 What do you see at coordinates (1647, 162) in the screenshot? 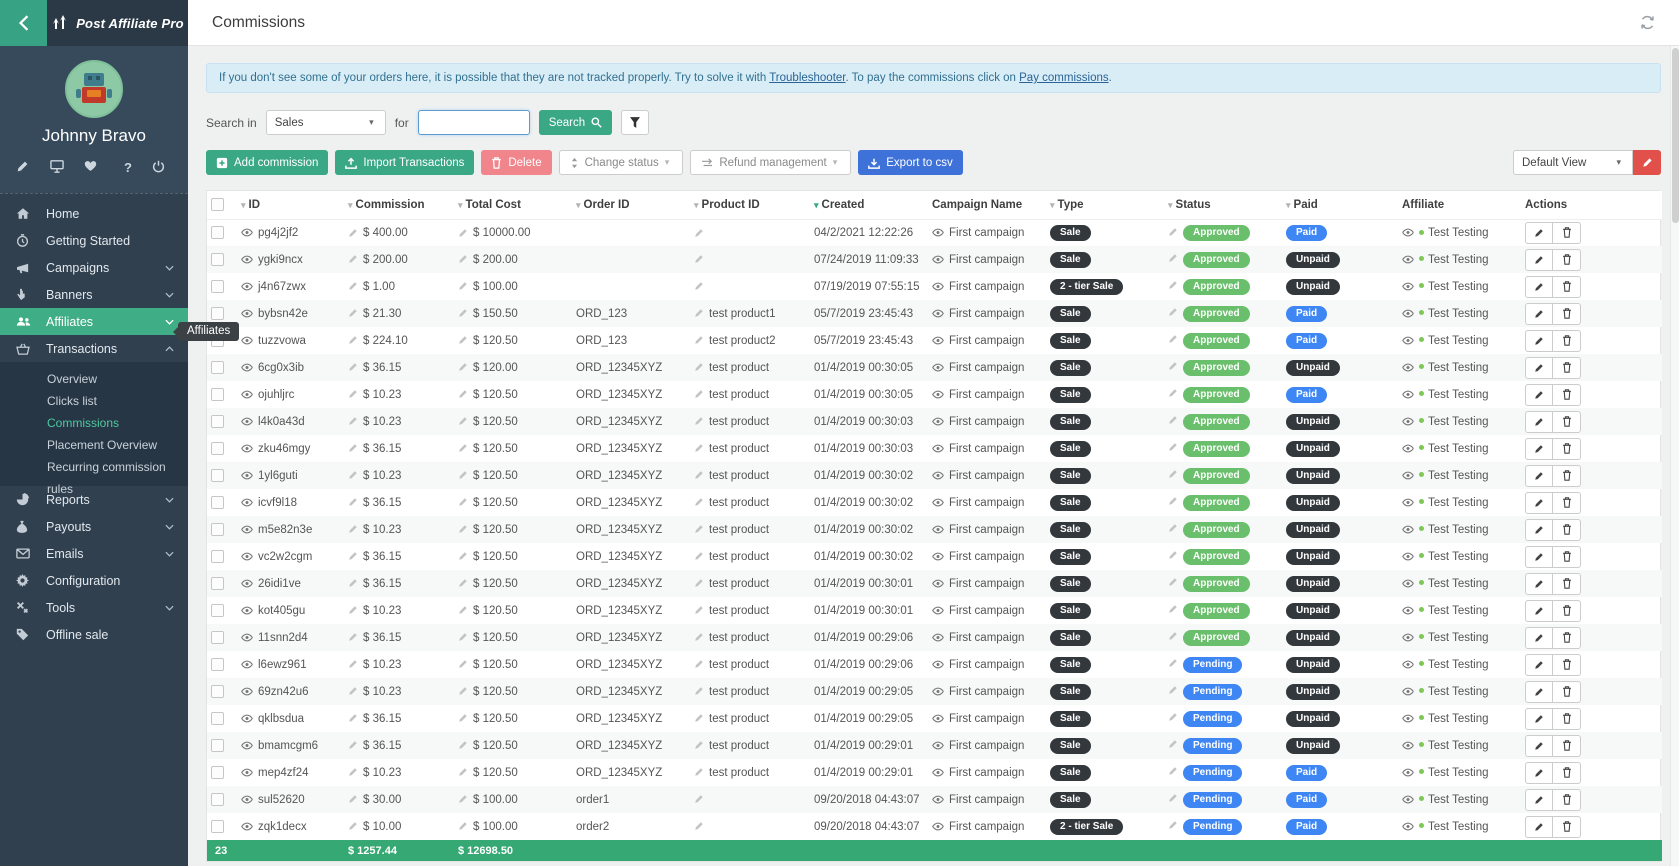
I see `edit-view-button` at bounding box center [1647, 162].